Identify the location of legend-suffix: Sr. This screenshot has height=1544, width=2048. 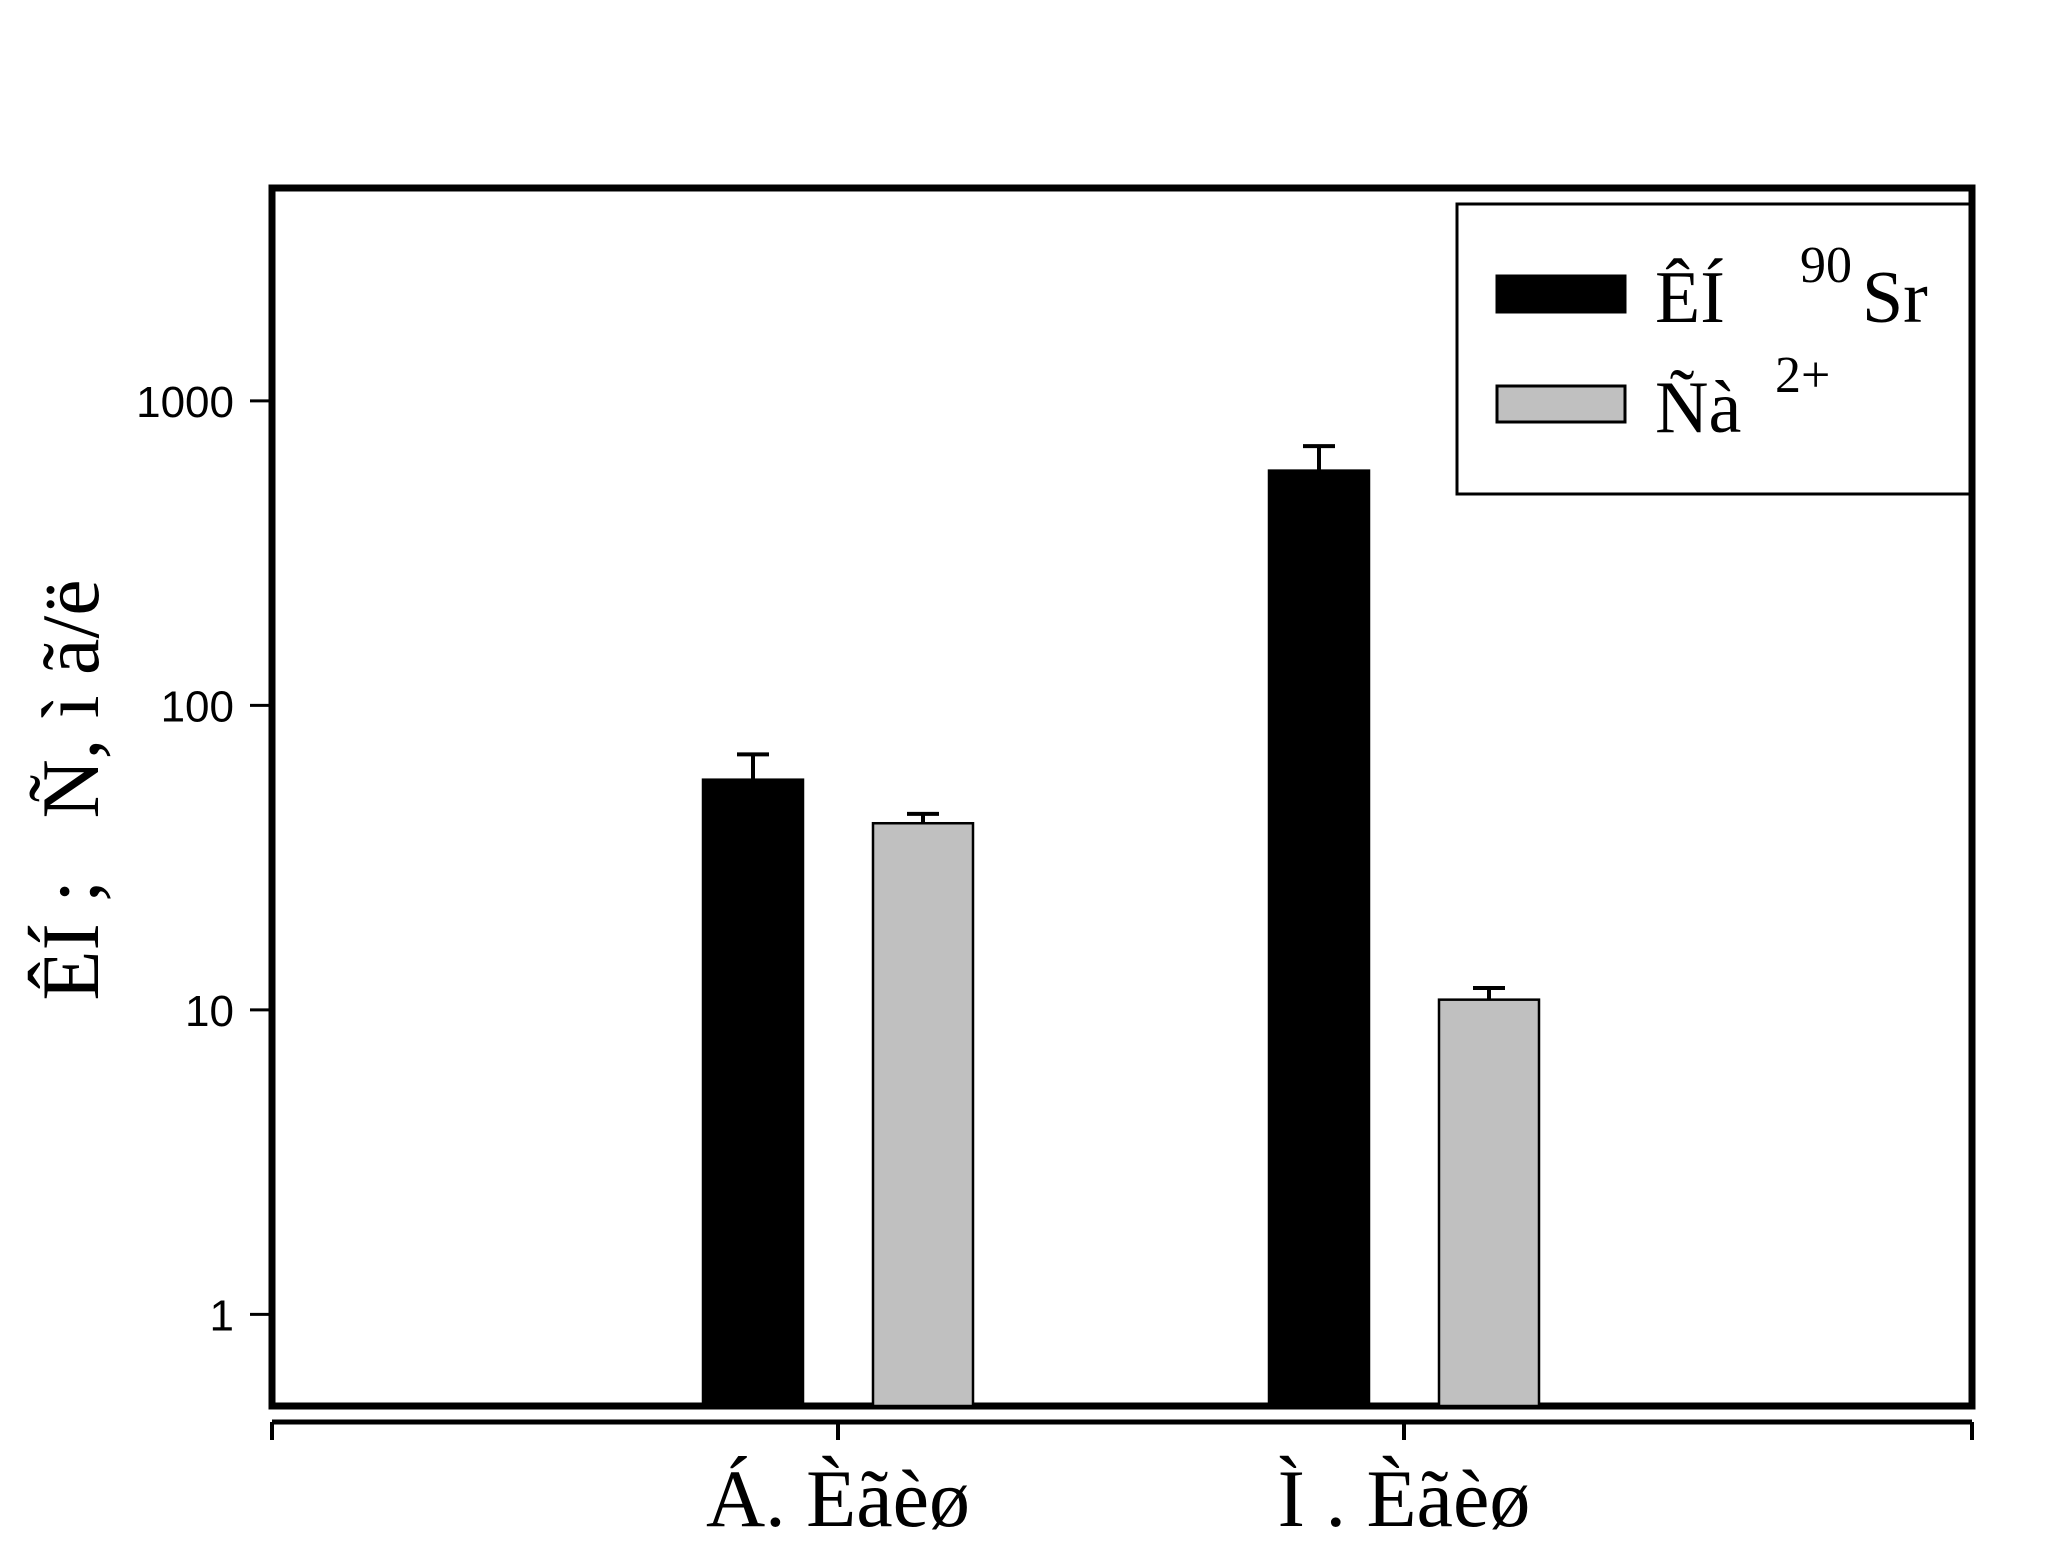
(1895, 298).